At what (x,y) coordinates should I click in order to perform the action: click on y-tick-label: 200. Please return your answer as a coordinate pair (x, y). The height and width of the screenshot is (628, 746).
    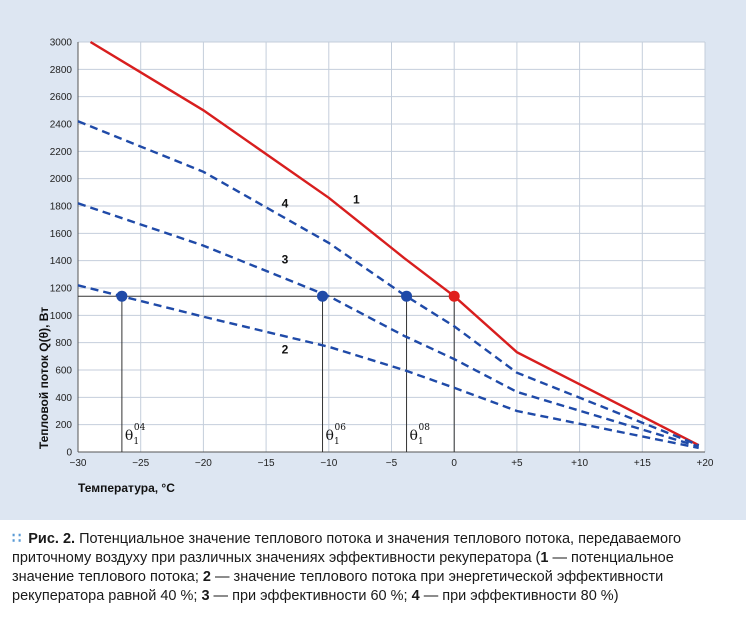
    Looking at the image, I should click on (63, 425).